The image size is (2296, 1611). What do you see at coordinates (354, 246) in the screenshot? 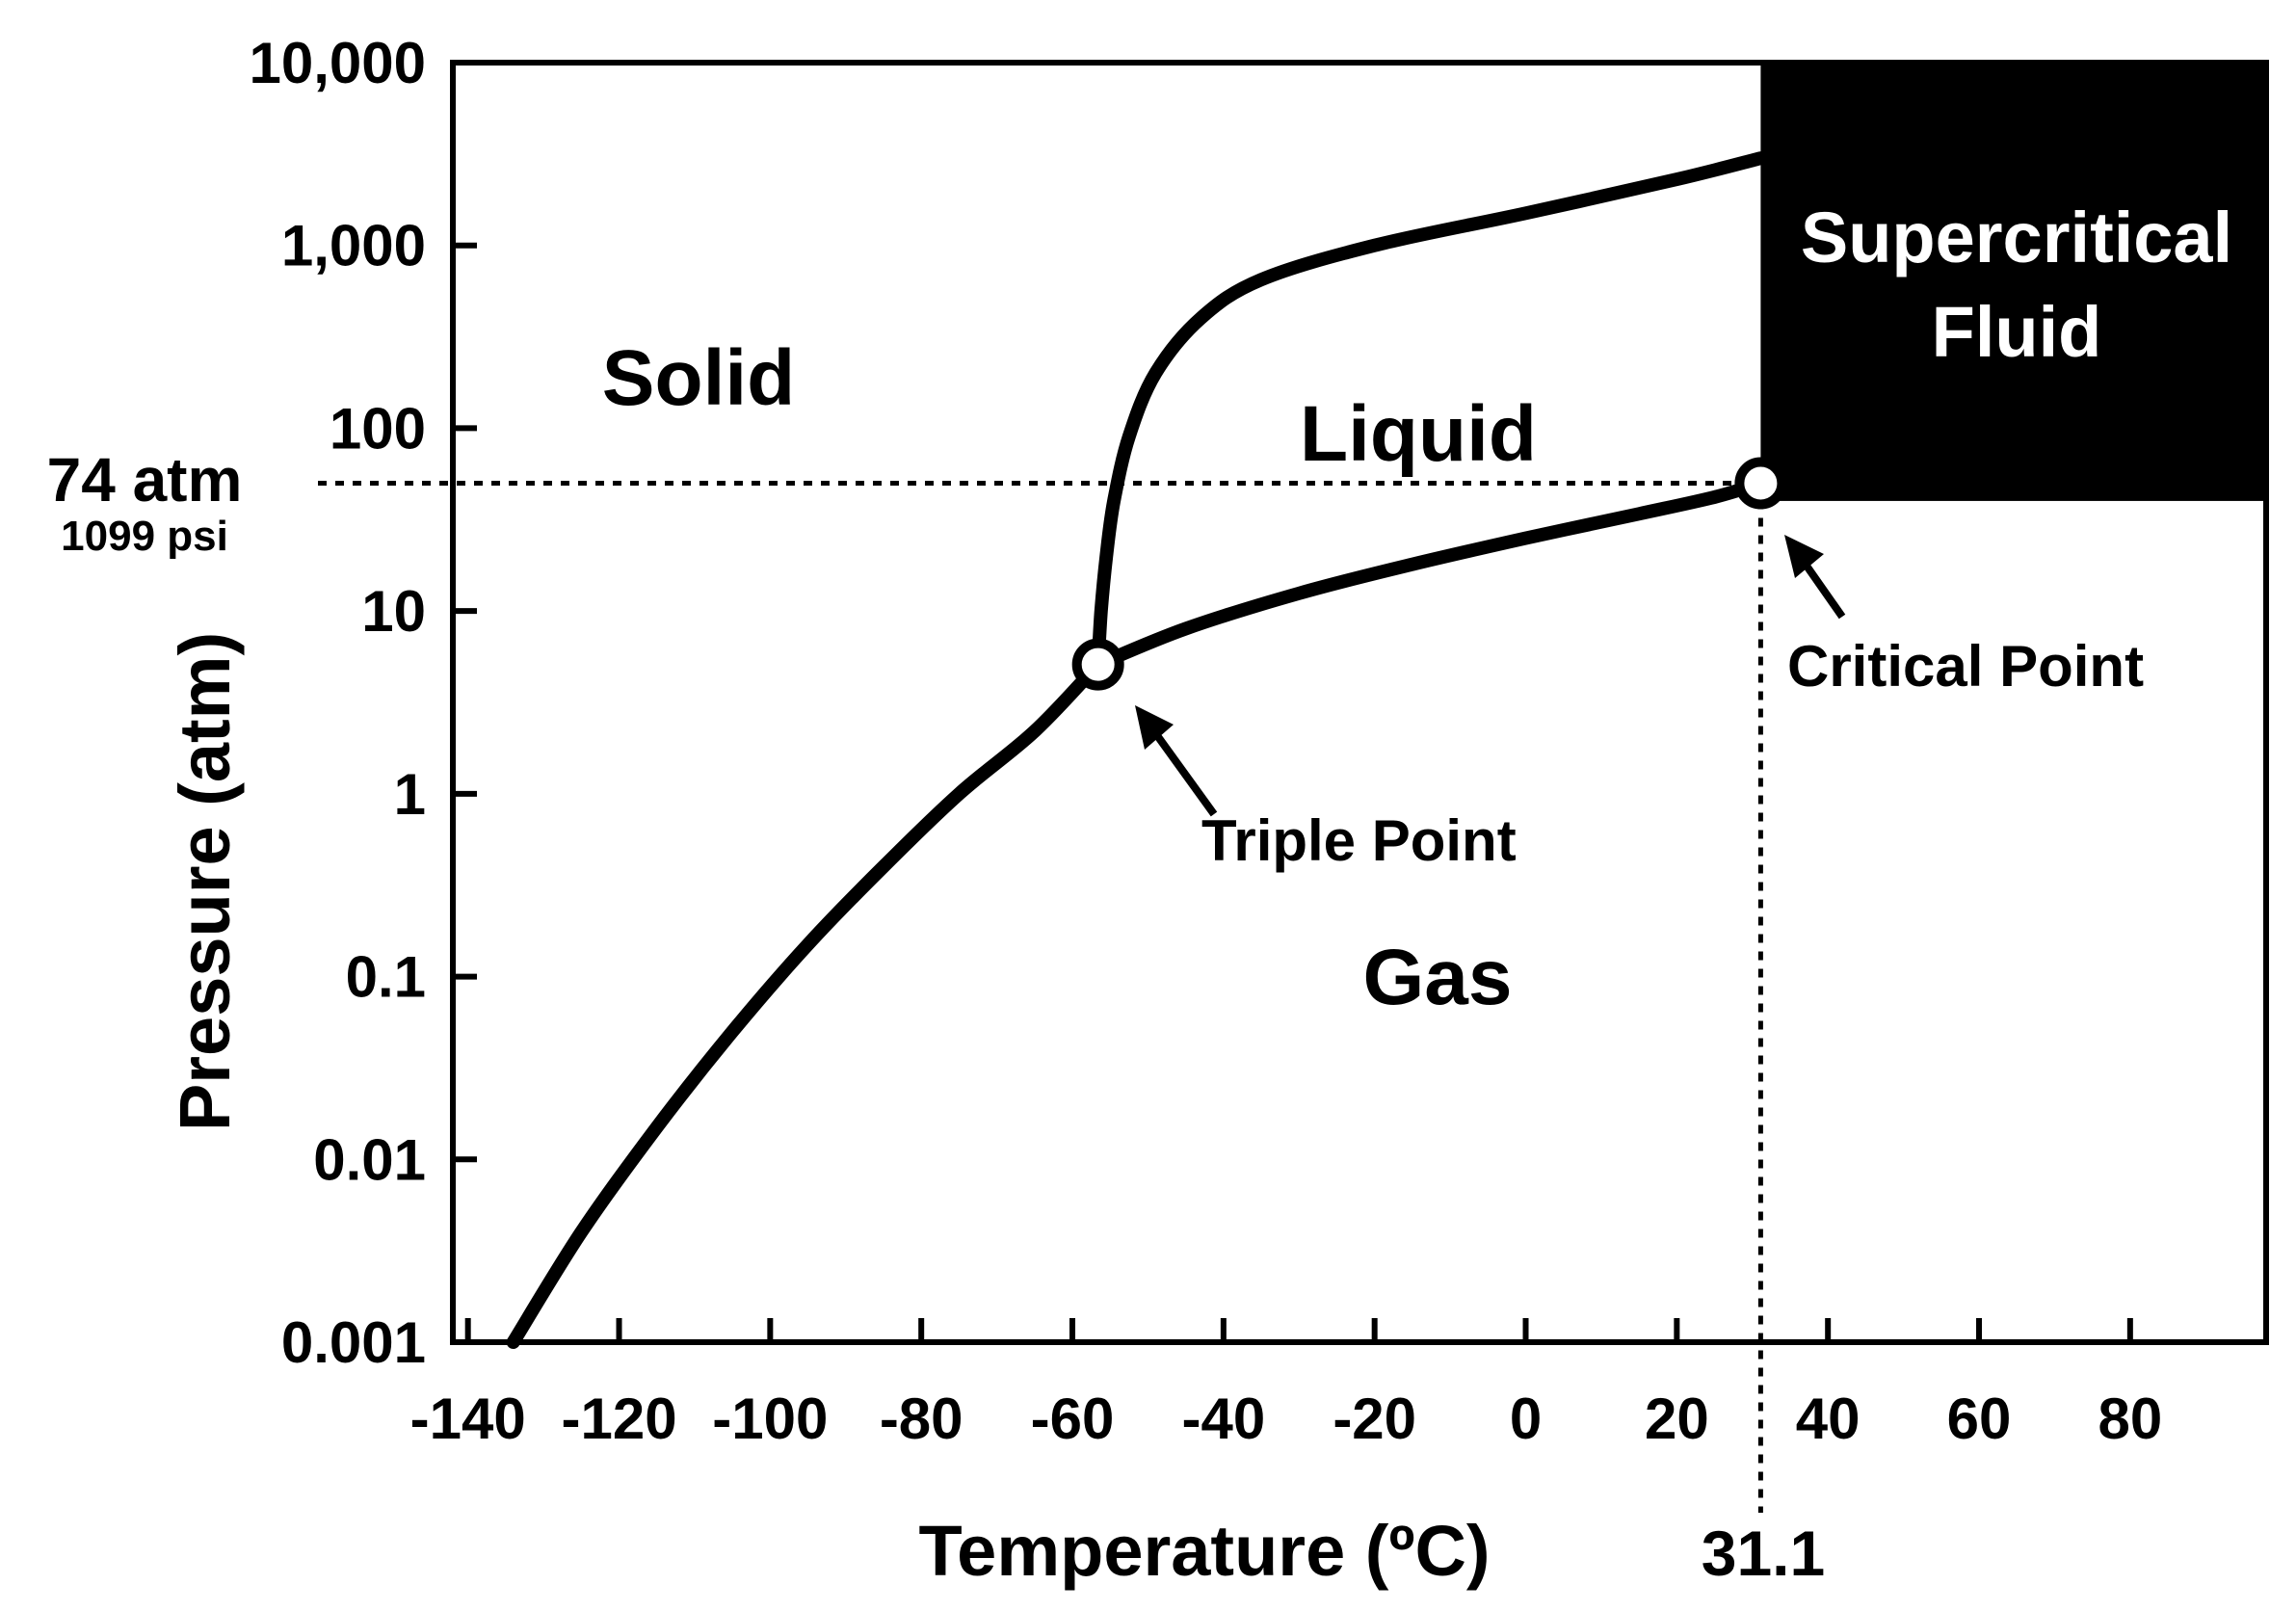
I see `y-tick-label: 1,000` at bounding box center [354, 246].